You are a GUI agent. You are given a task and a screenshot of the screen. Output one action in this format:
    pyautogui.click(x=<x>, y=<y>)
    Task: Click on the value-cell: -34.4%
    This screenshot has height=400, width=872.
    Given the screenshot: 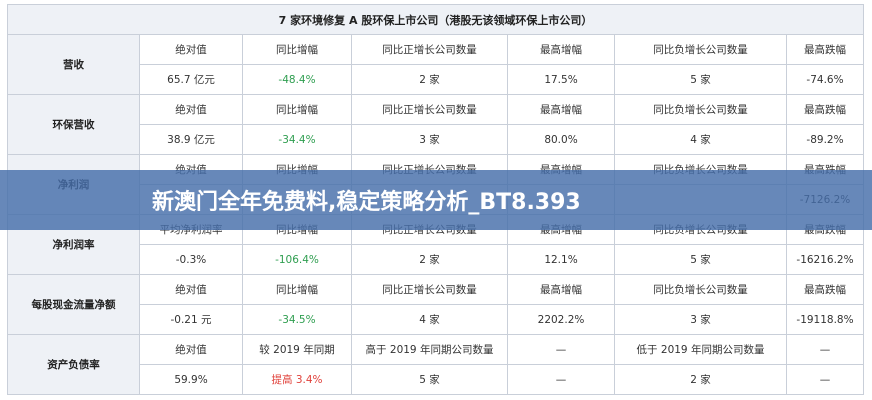 What is the action you would take?
    pyautogui.click(x=297, y=139)
    